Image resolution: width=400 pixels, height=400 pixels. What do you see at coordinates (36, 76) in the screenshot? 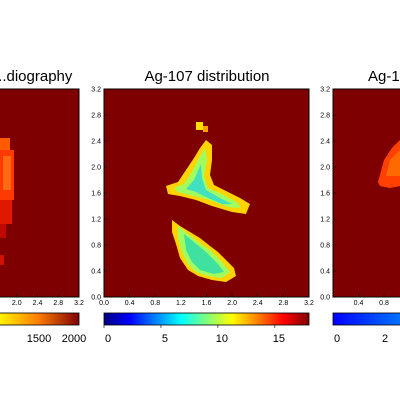
I see `panel-radiography-title: ...diography` at bounding box center [36, 76].